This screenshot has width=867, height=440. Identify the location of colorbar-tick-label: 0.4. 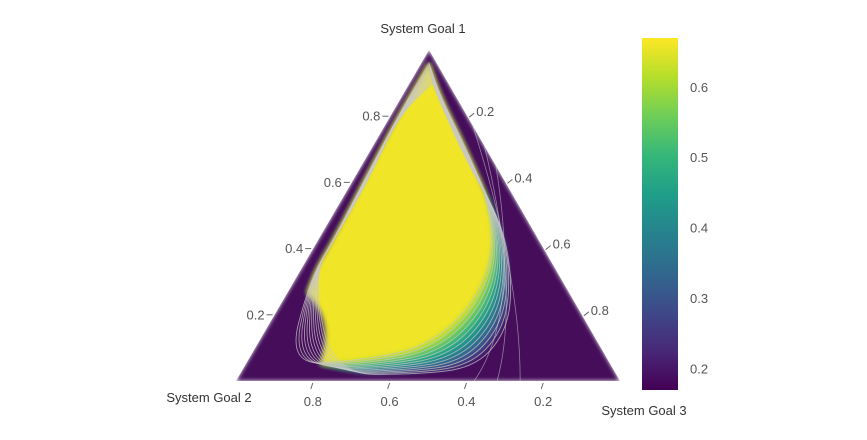
(699, 228).